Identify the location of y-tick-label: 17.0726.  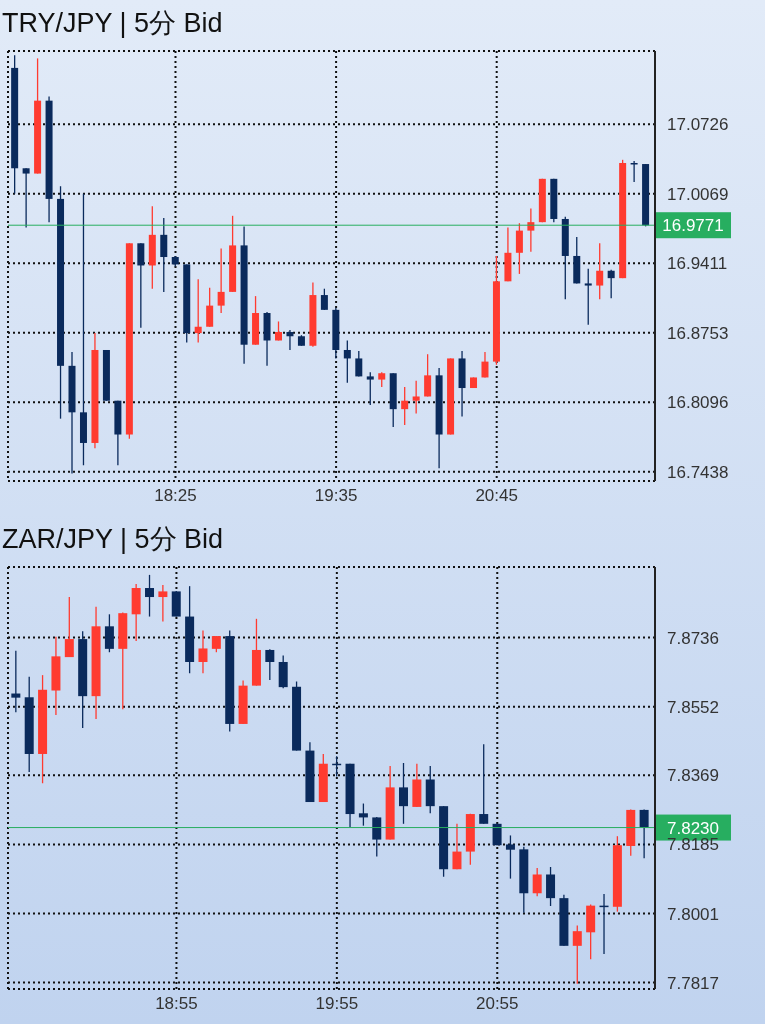
(698, 125).